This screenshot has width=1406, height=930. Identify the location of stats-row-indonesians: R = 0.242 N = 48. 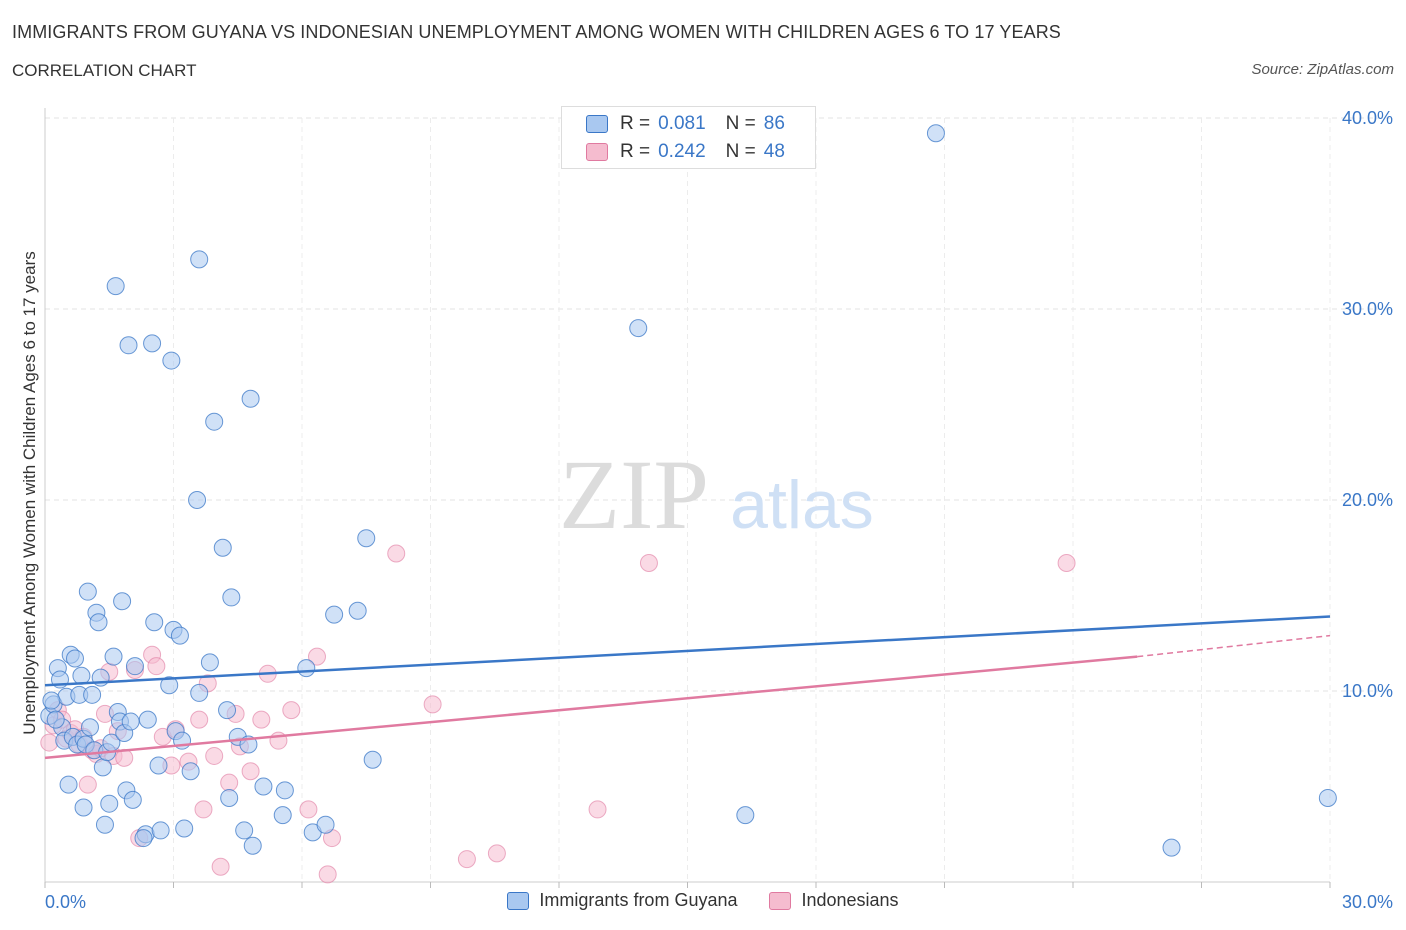
(685, 152).